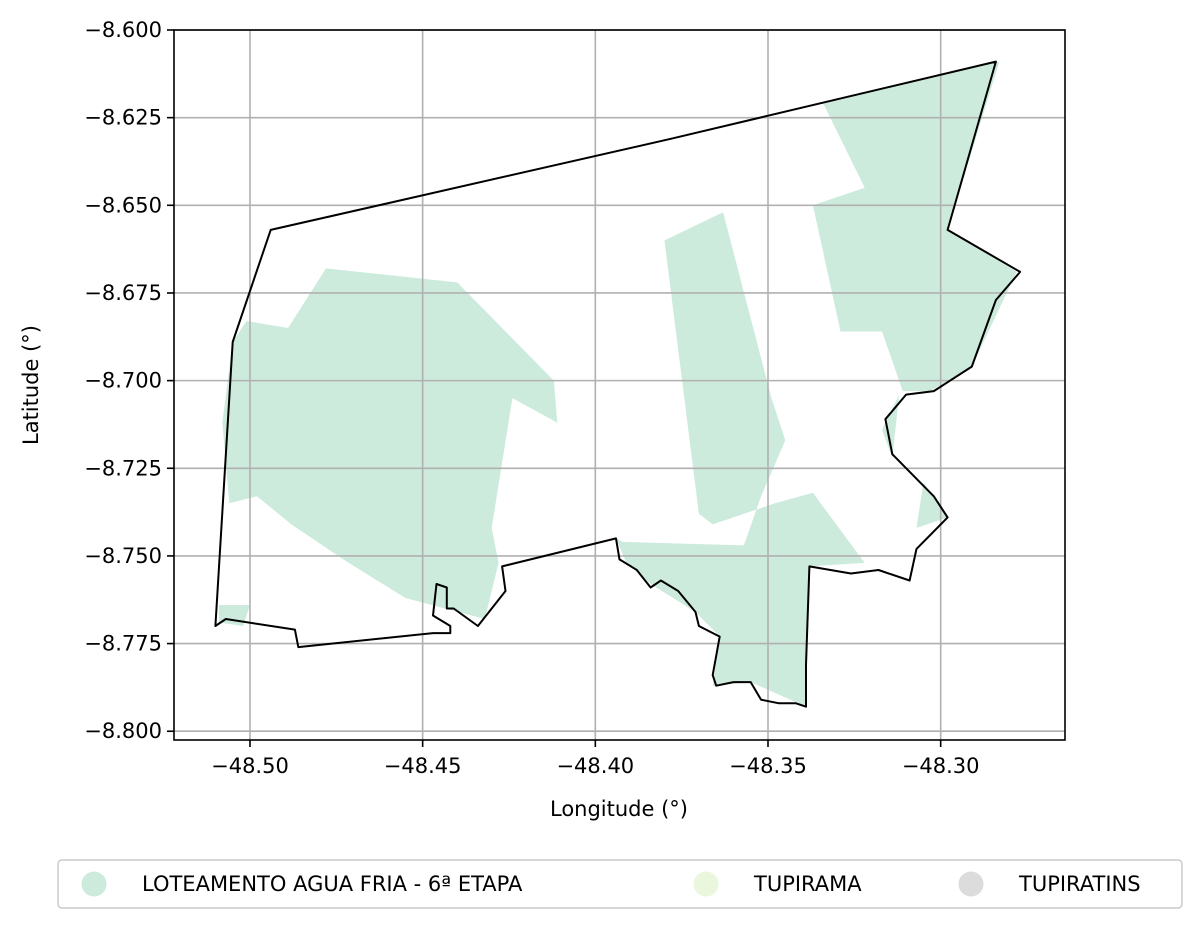 This screenshot has height=928, width=1202. What do you see at coordinates (123, 381) in the screenshot?
I see `y-tick-label: −8.700` at bounding box center [123, 381].